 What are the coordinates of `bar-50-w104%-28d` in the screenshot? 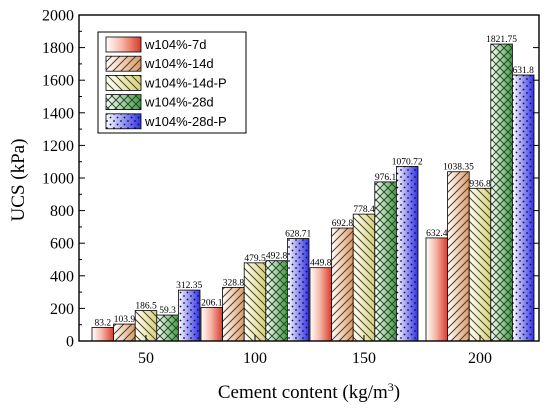 It's located at (167, 328).